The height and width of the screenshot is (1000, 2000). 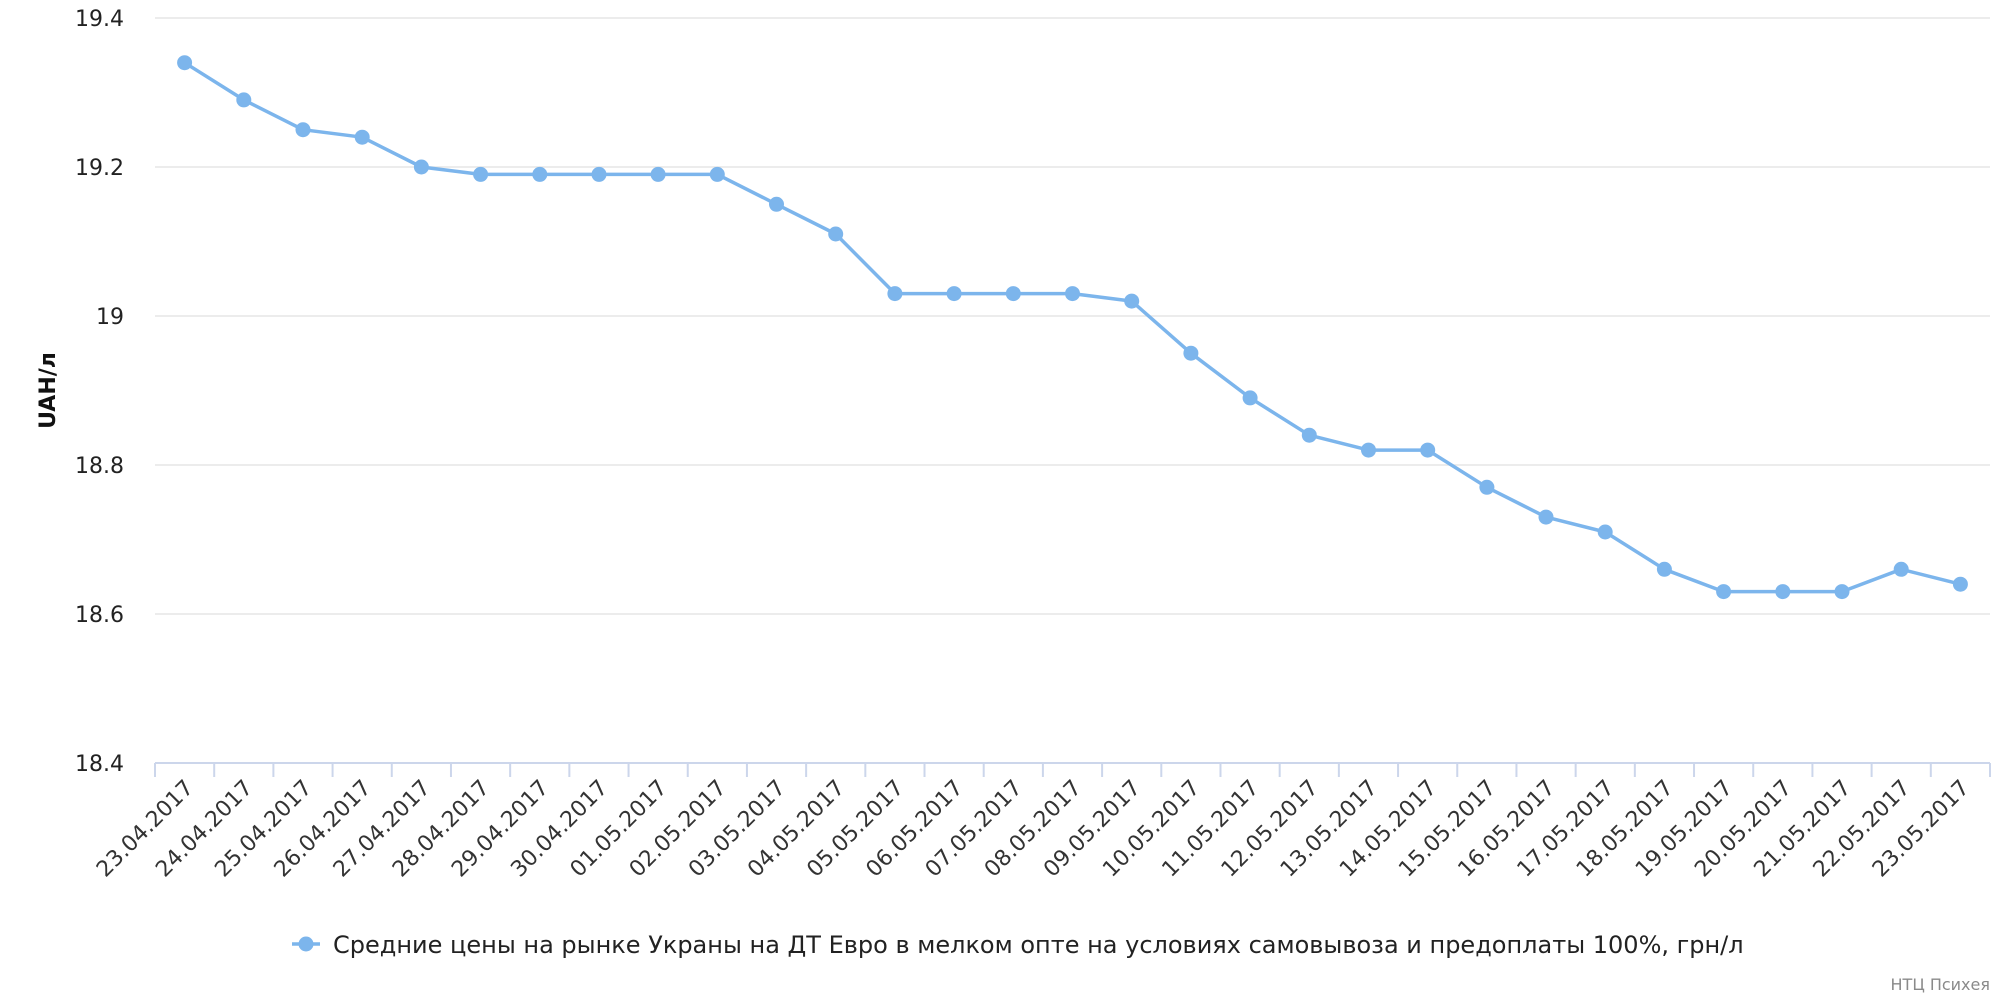 What do you see at coordinates (110, 317) in the screenshot?
I see `y-tick-label: 19` at bounding box center [110, 317].